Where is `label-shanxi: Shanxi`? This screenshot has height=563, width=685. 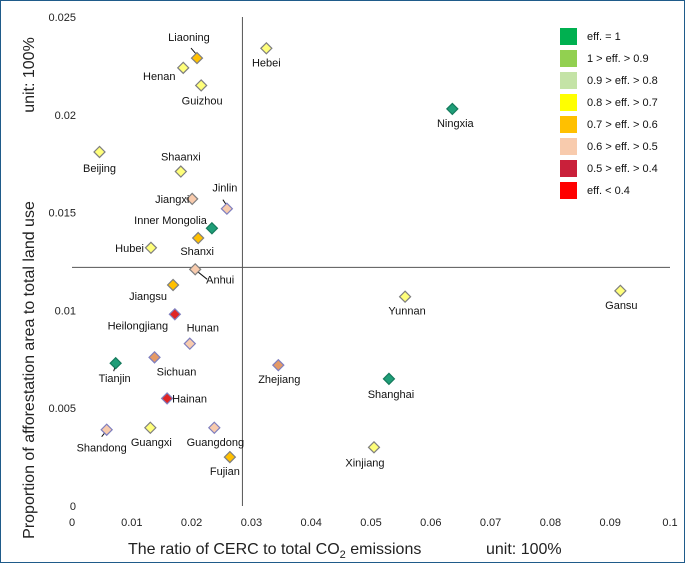 label-shanxi: Shanxi is located at coordinates (197, 252).